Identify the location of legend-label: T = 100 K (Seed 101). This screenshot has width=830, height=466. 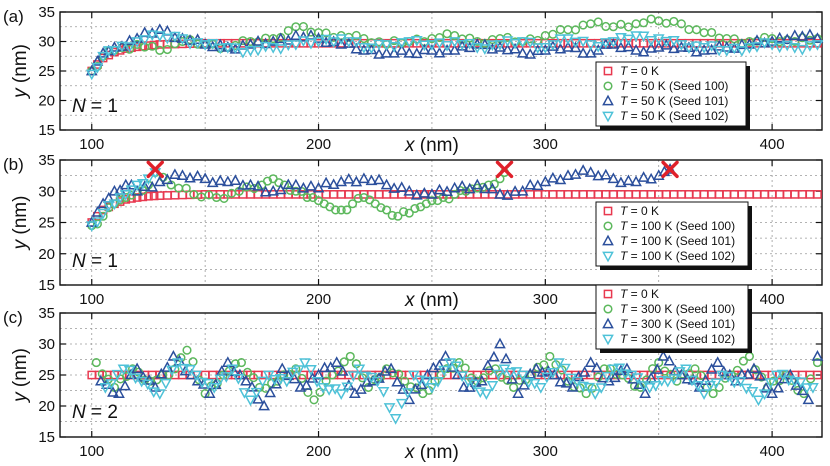
(677, 241).